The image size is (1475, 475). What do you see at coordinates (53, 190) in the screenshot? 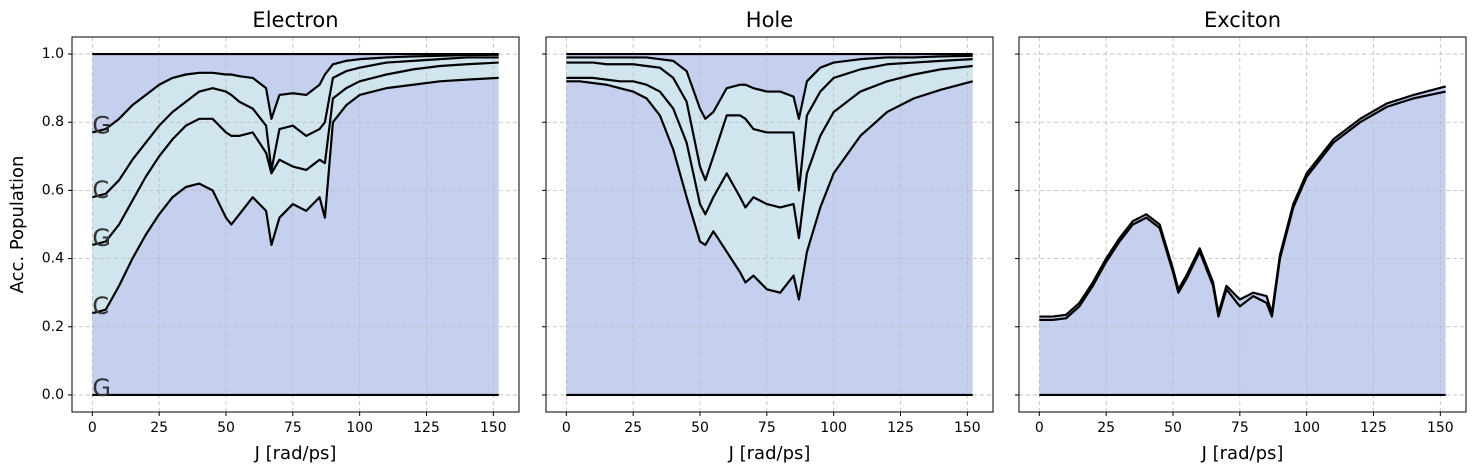
I see `y-tick-label: 0.6` at bounding box center [53, 190].